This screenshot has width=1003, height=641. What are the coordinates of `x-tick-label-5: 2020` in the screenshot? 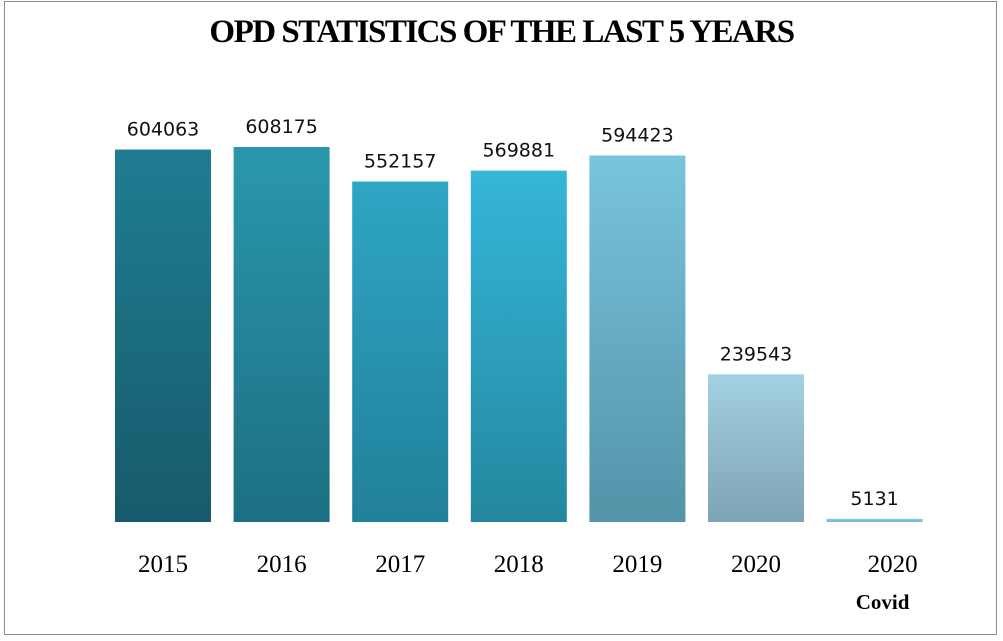 It's located at (756, 564).